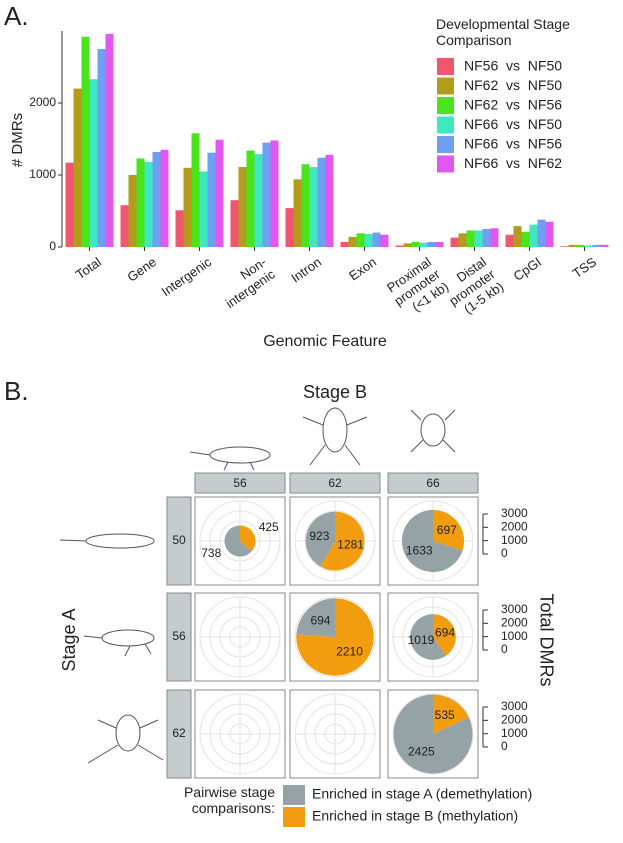 The image size is (623, 843). Describe the element at coordinates (513, 105) in the screenshot. I see `legend-label: NF62 vs NF56` at that location.